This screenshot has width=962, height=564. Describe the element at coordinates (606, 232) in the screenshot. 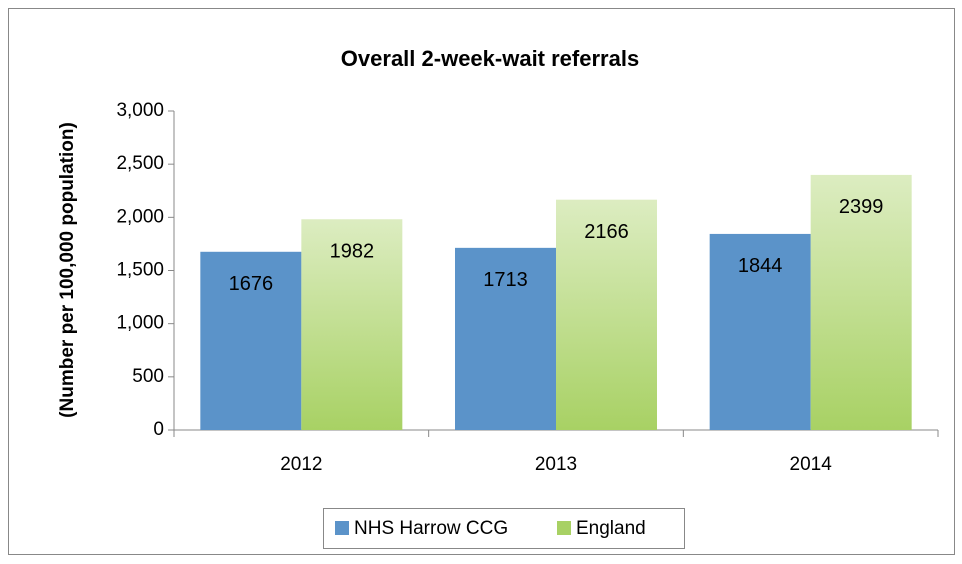

I see `data-label: 2166` at that location.